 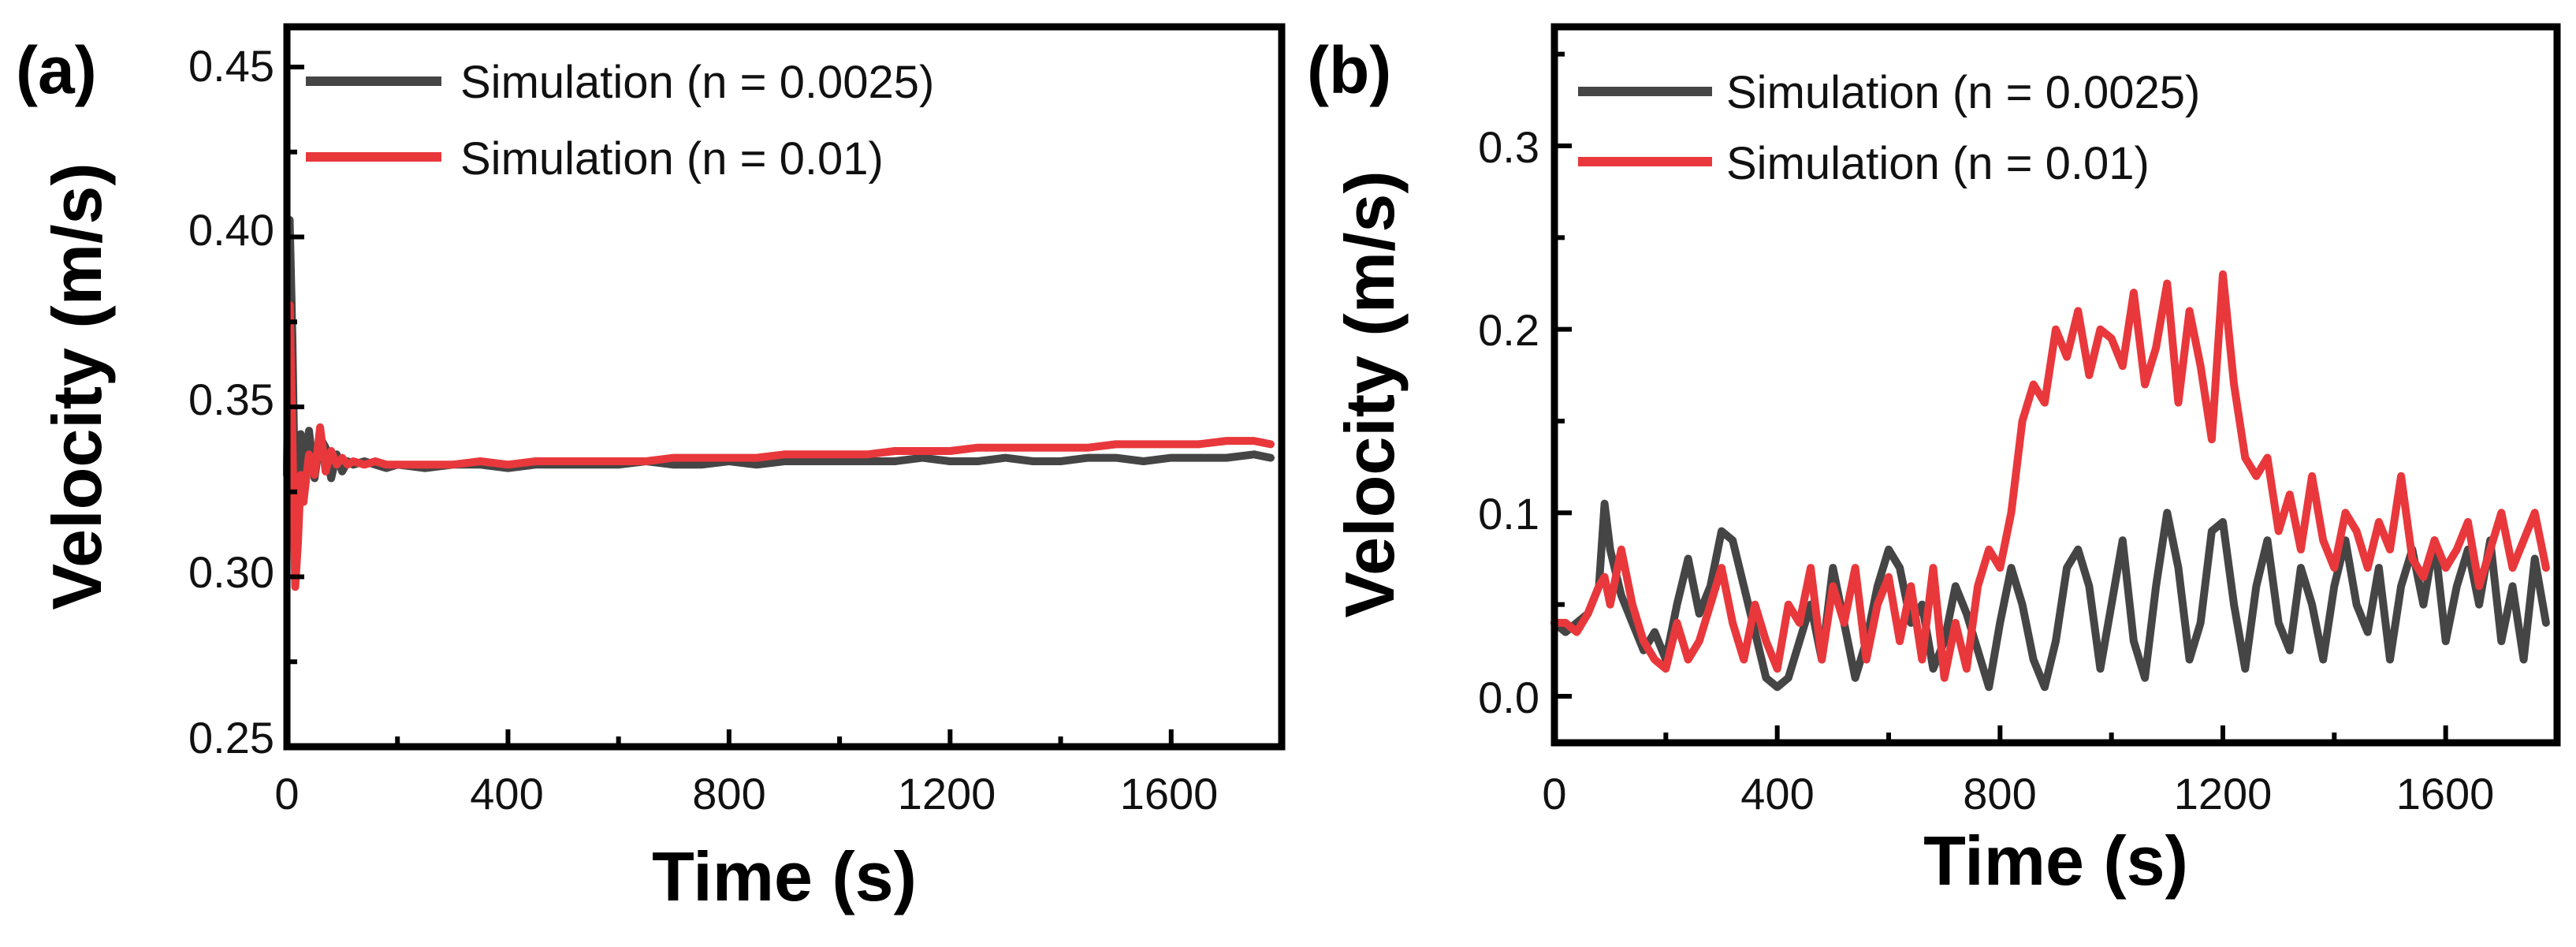 What do you see at coordinates (1508, 698) in the screenshot?
I see `y-tick-label: 0.0` at bounding box center [1508, 698].